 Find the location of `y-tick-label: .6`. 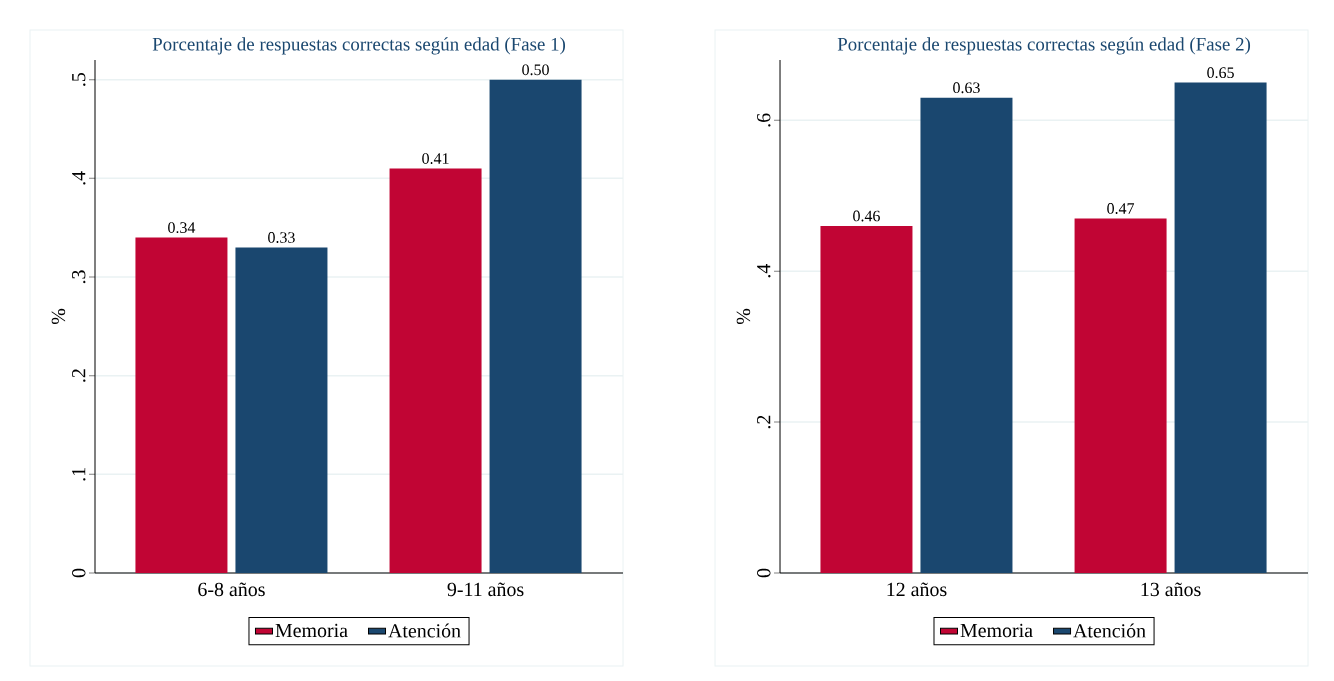

y-tick-label: .6 is located at coordinates (764, 120).